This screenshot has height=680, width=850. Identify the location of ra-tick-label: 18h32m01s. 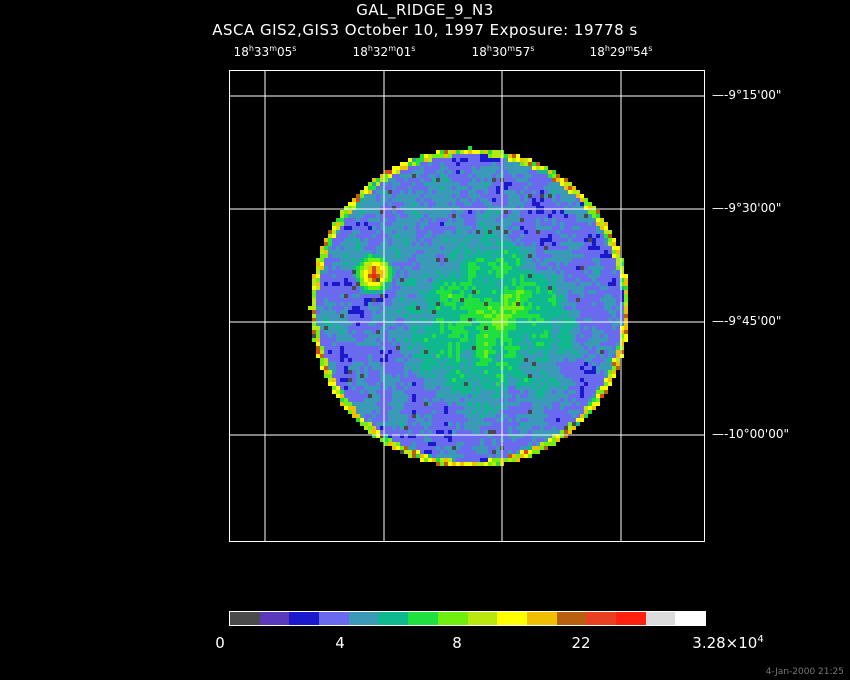
(384, 51).